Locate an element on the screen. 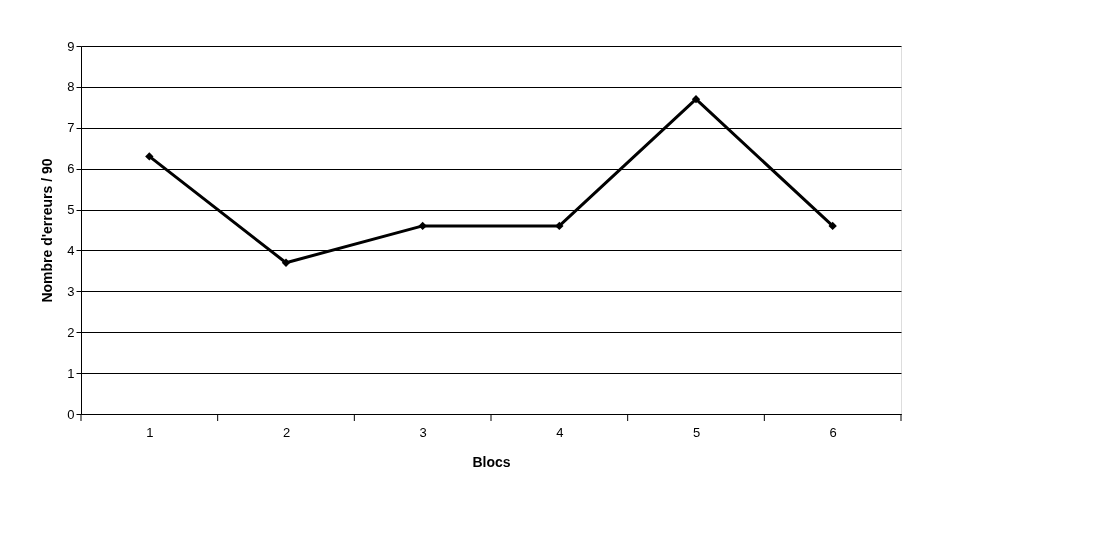 This screenshot has height=554, width=1116. y-tick-label: 6 is located at coordinates (71, 169).